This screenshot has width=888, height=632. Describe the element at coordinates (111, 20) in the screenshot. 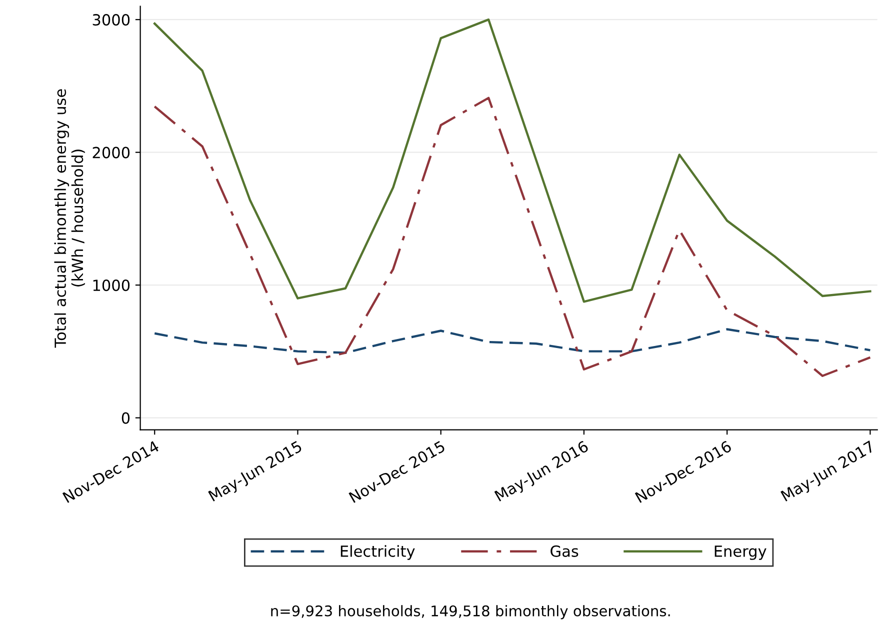

I see `y-tick-label: 3000` at that location.